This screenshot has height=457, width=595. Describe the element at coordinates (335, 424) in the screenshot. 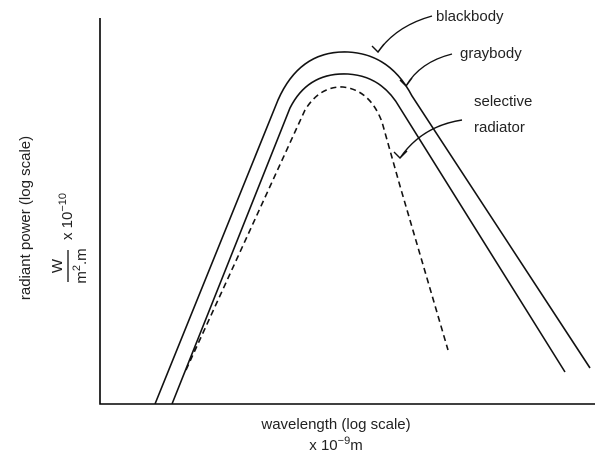

I see `x-axis-label: wavelength (log scale)` at that location.